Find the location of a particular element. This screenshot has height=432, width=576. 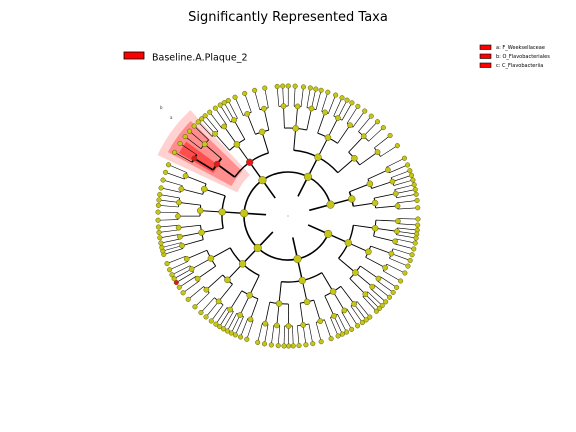

clade-legend-label-b: b: O_Flavobacteriales is located at coordinates (523, 57).